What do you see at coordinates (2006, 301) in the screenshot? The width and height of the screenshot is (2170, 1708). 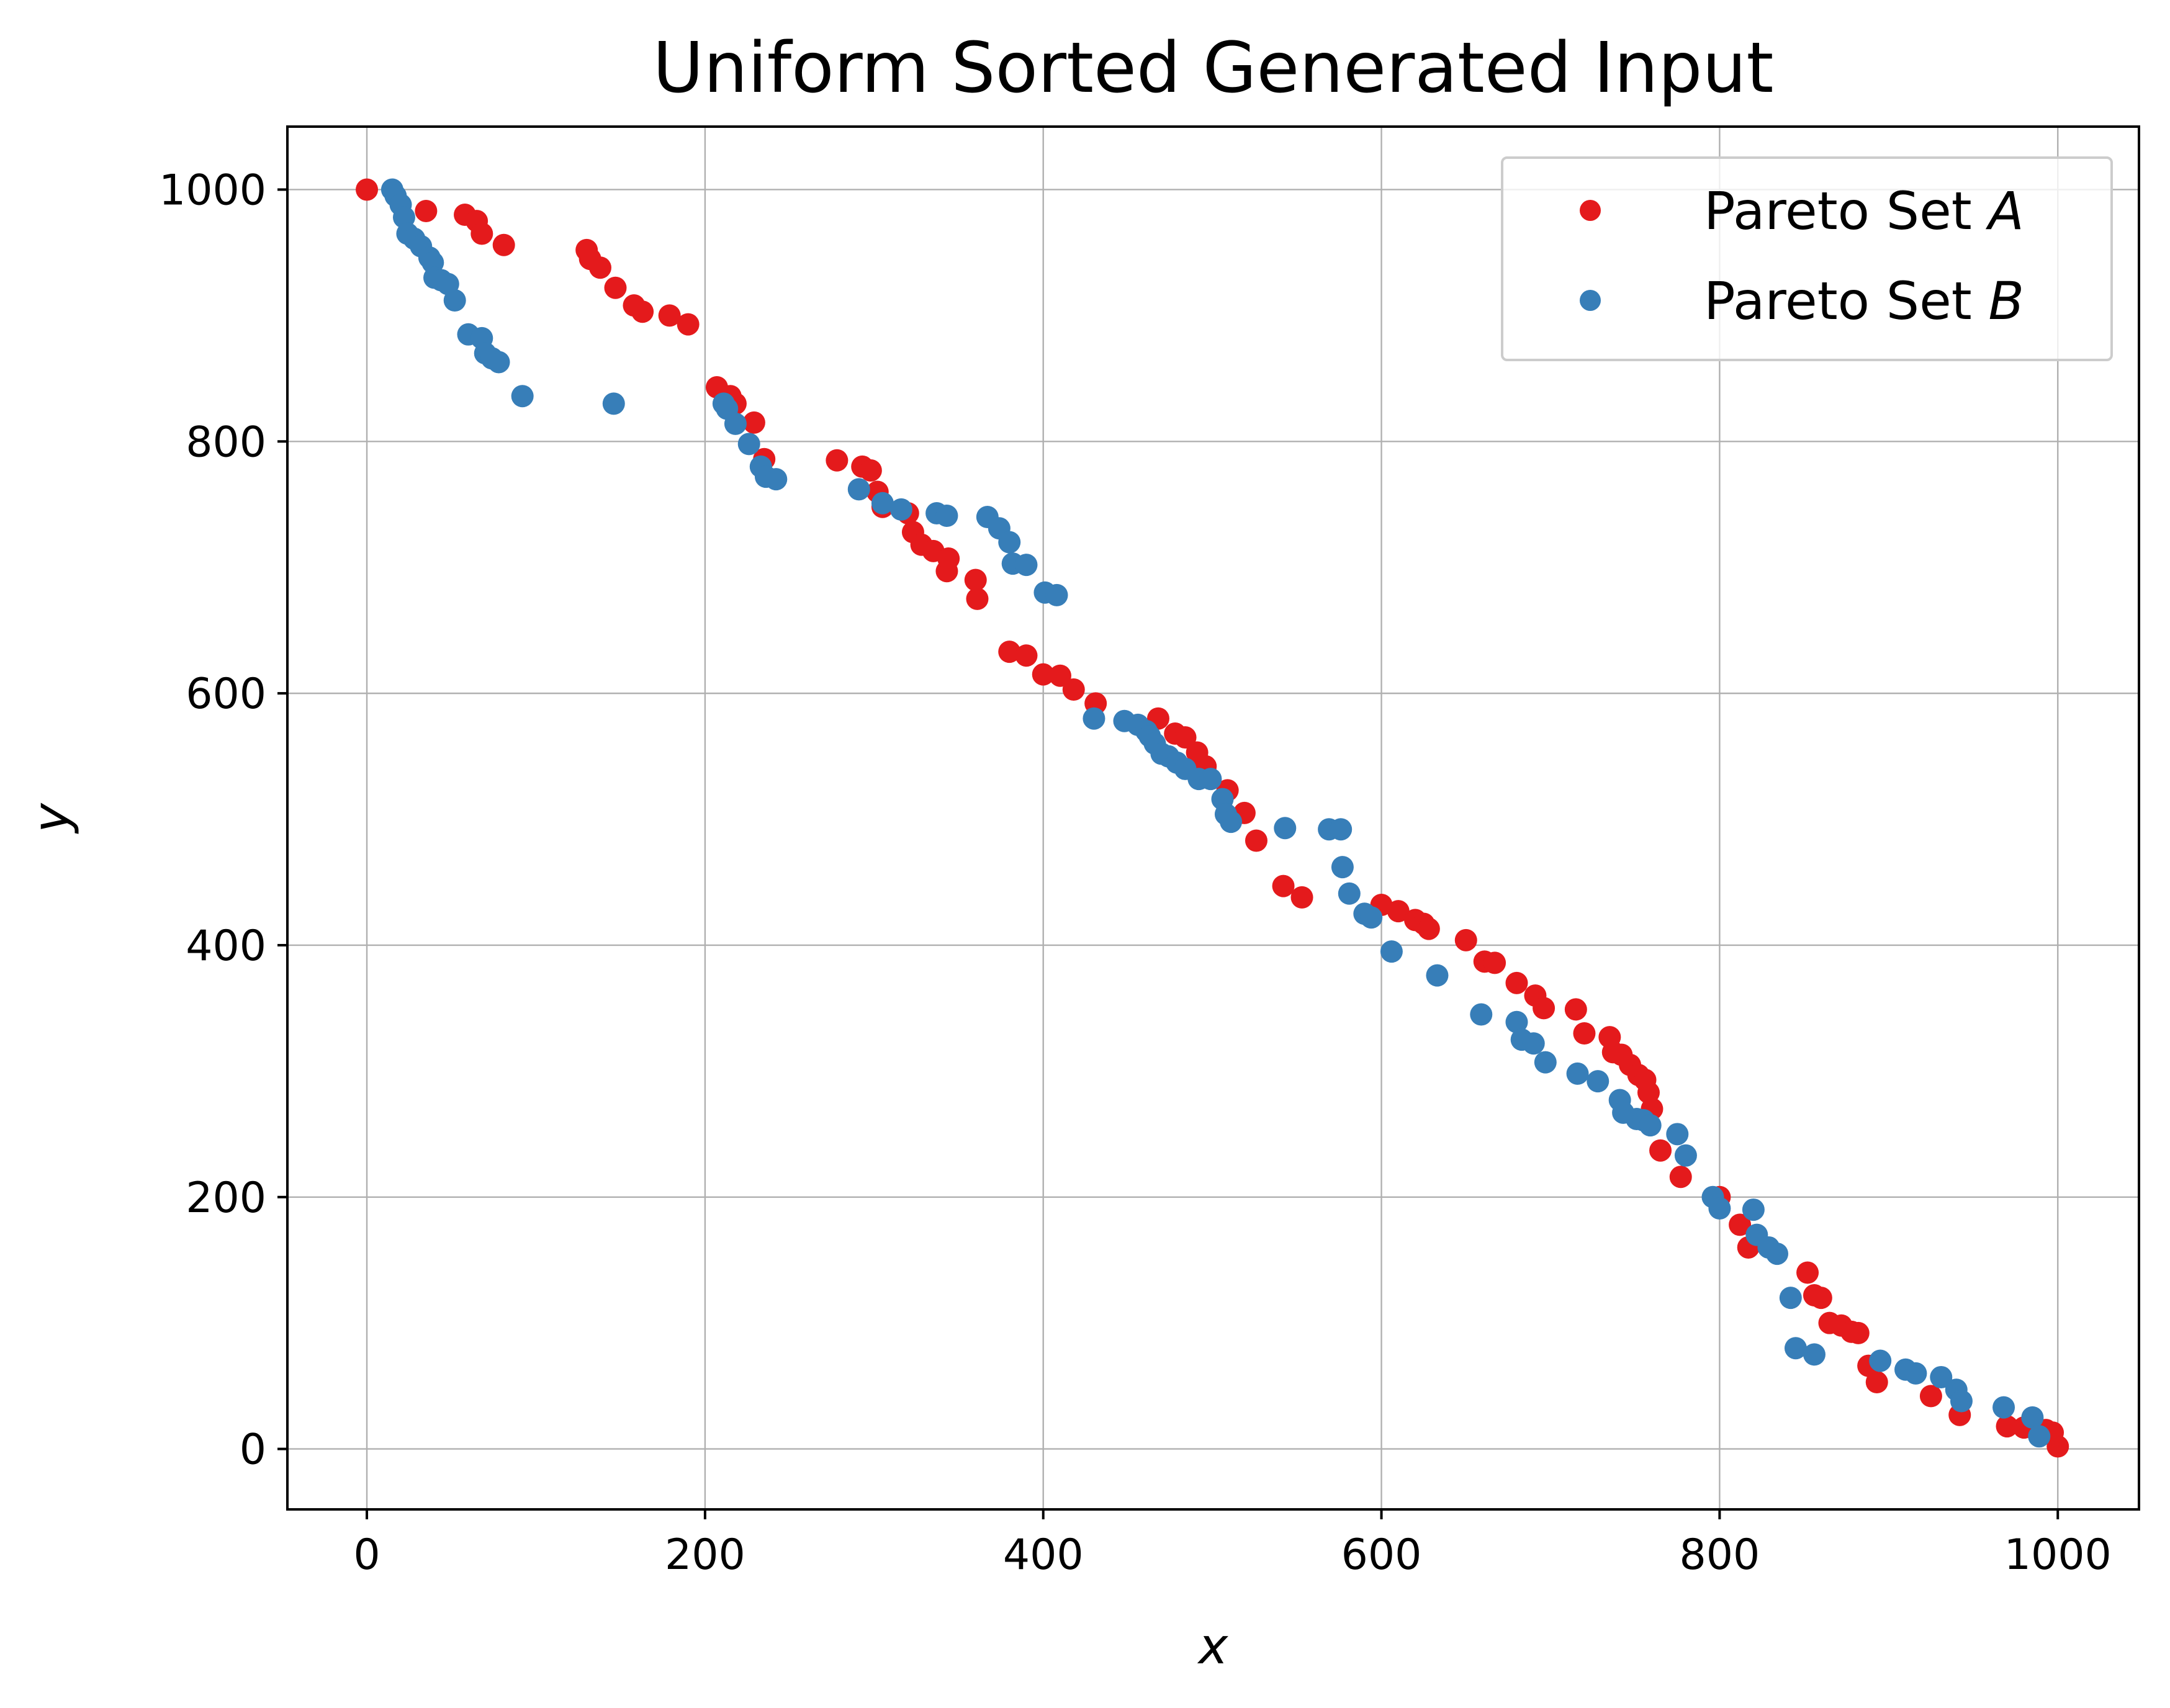 I see `legend-label-set-b-symbol: B` at bounding box center [2006, 301].